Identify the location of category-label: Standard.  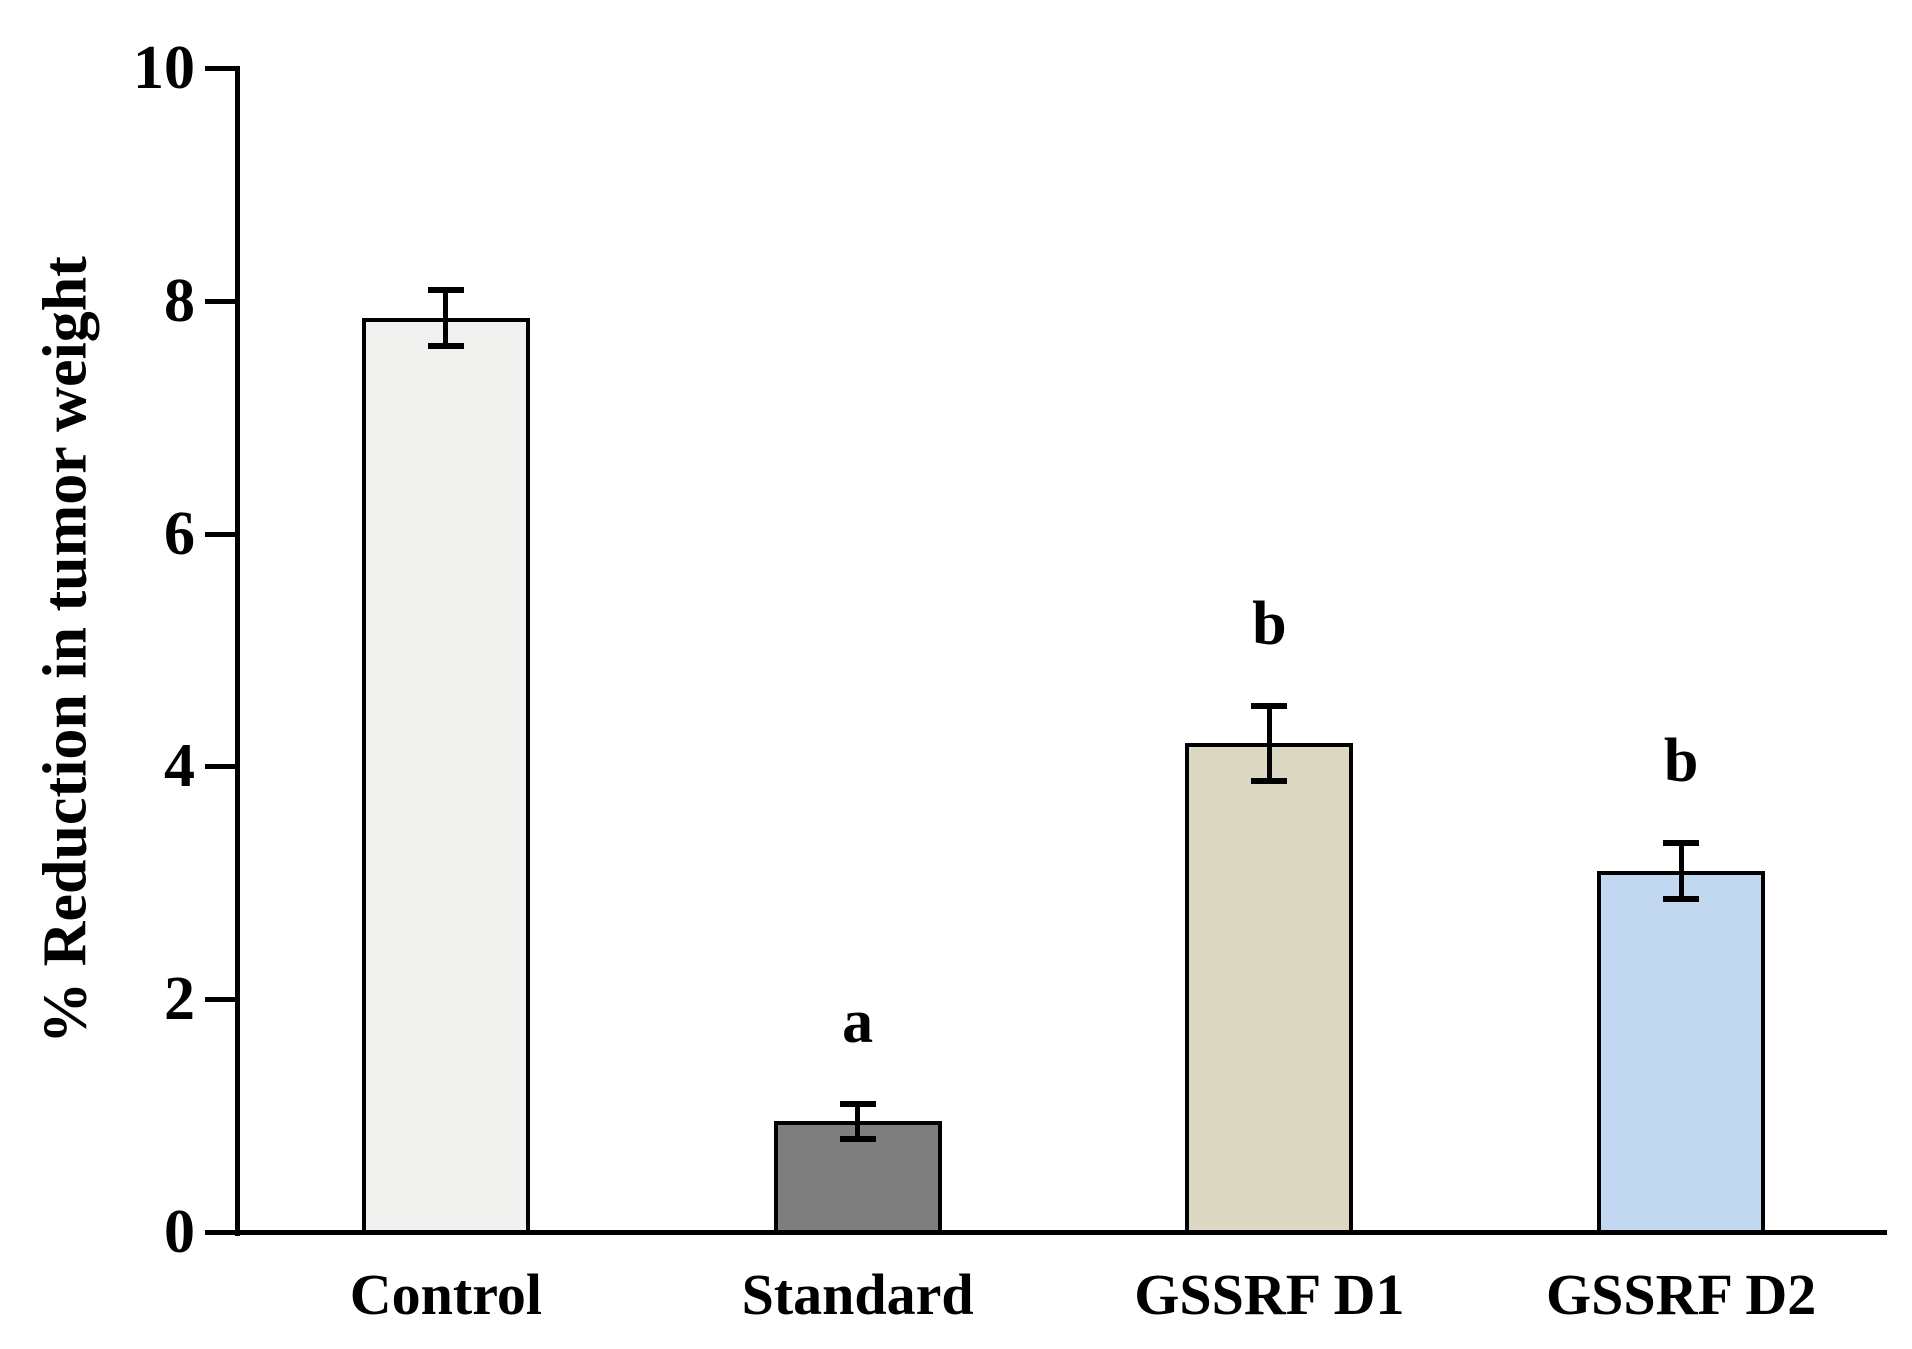
(857, 1294).